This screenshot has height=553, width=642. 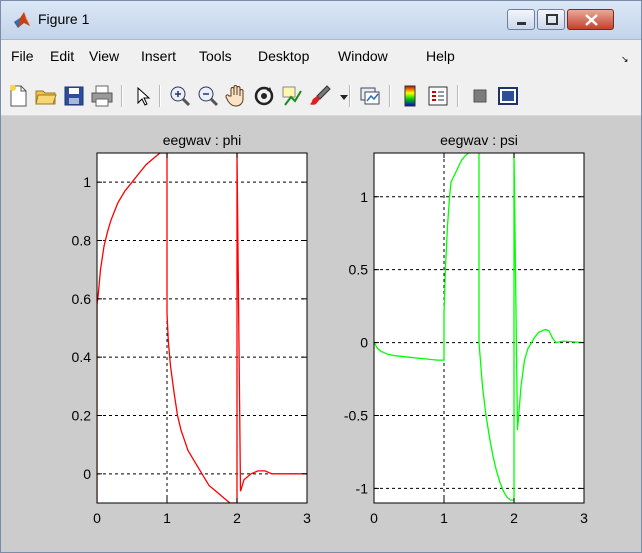 I want to click on y-tick-label: 0.4, so click(x=82, y=357).